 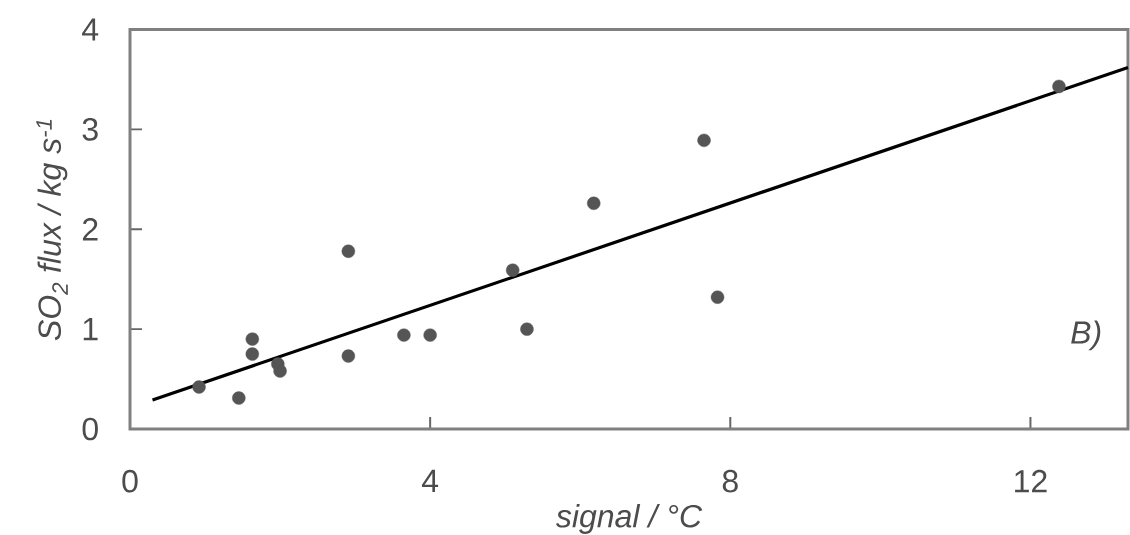 What do you see at coordinates (90, 329) in the screenshot?
I see `y-tick-label: 1` at bounding box center [90, 329].